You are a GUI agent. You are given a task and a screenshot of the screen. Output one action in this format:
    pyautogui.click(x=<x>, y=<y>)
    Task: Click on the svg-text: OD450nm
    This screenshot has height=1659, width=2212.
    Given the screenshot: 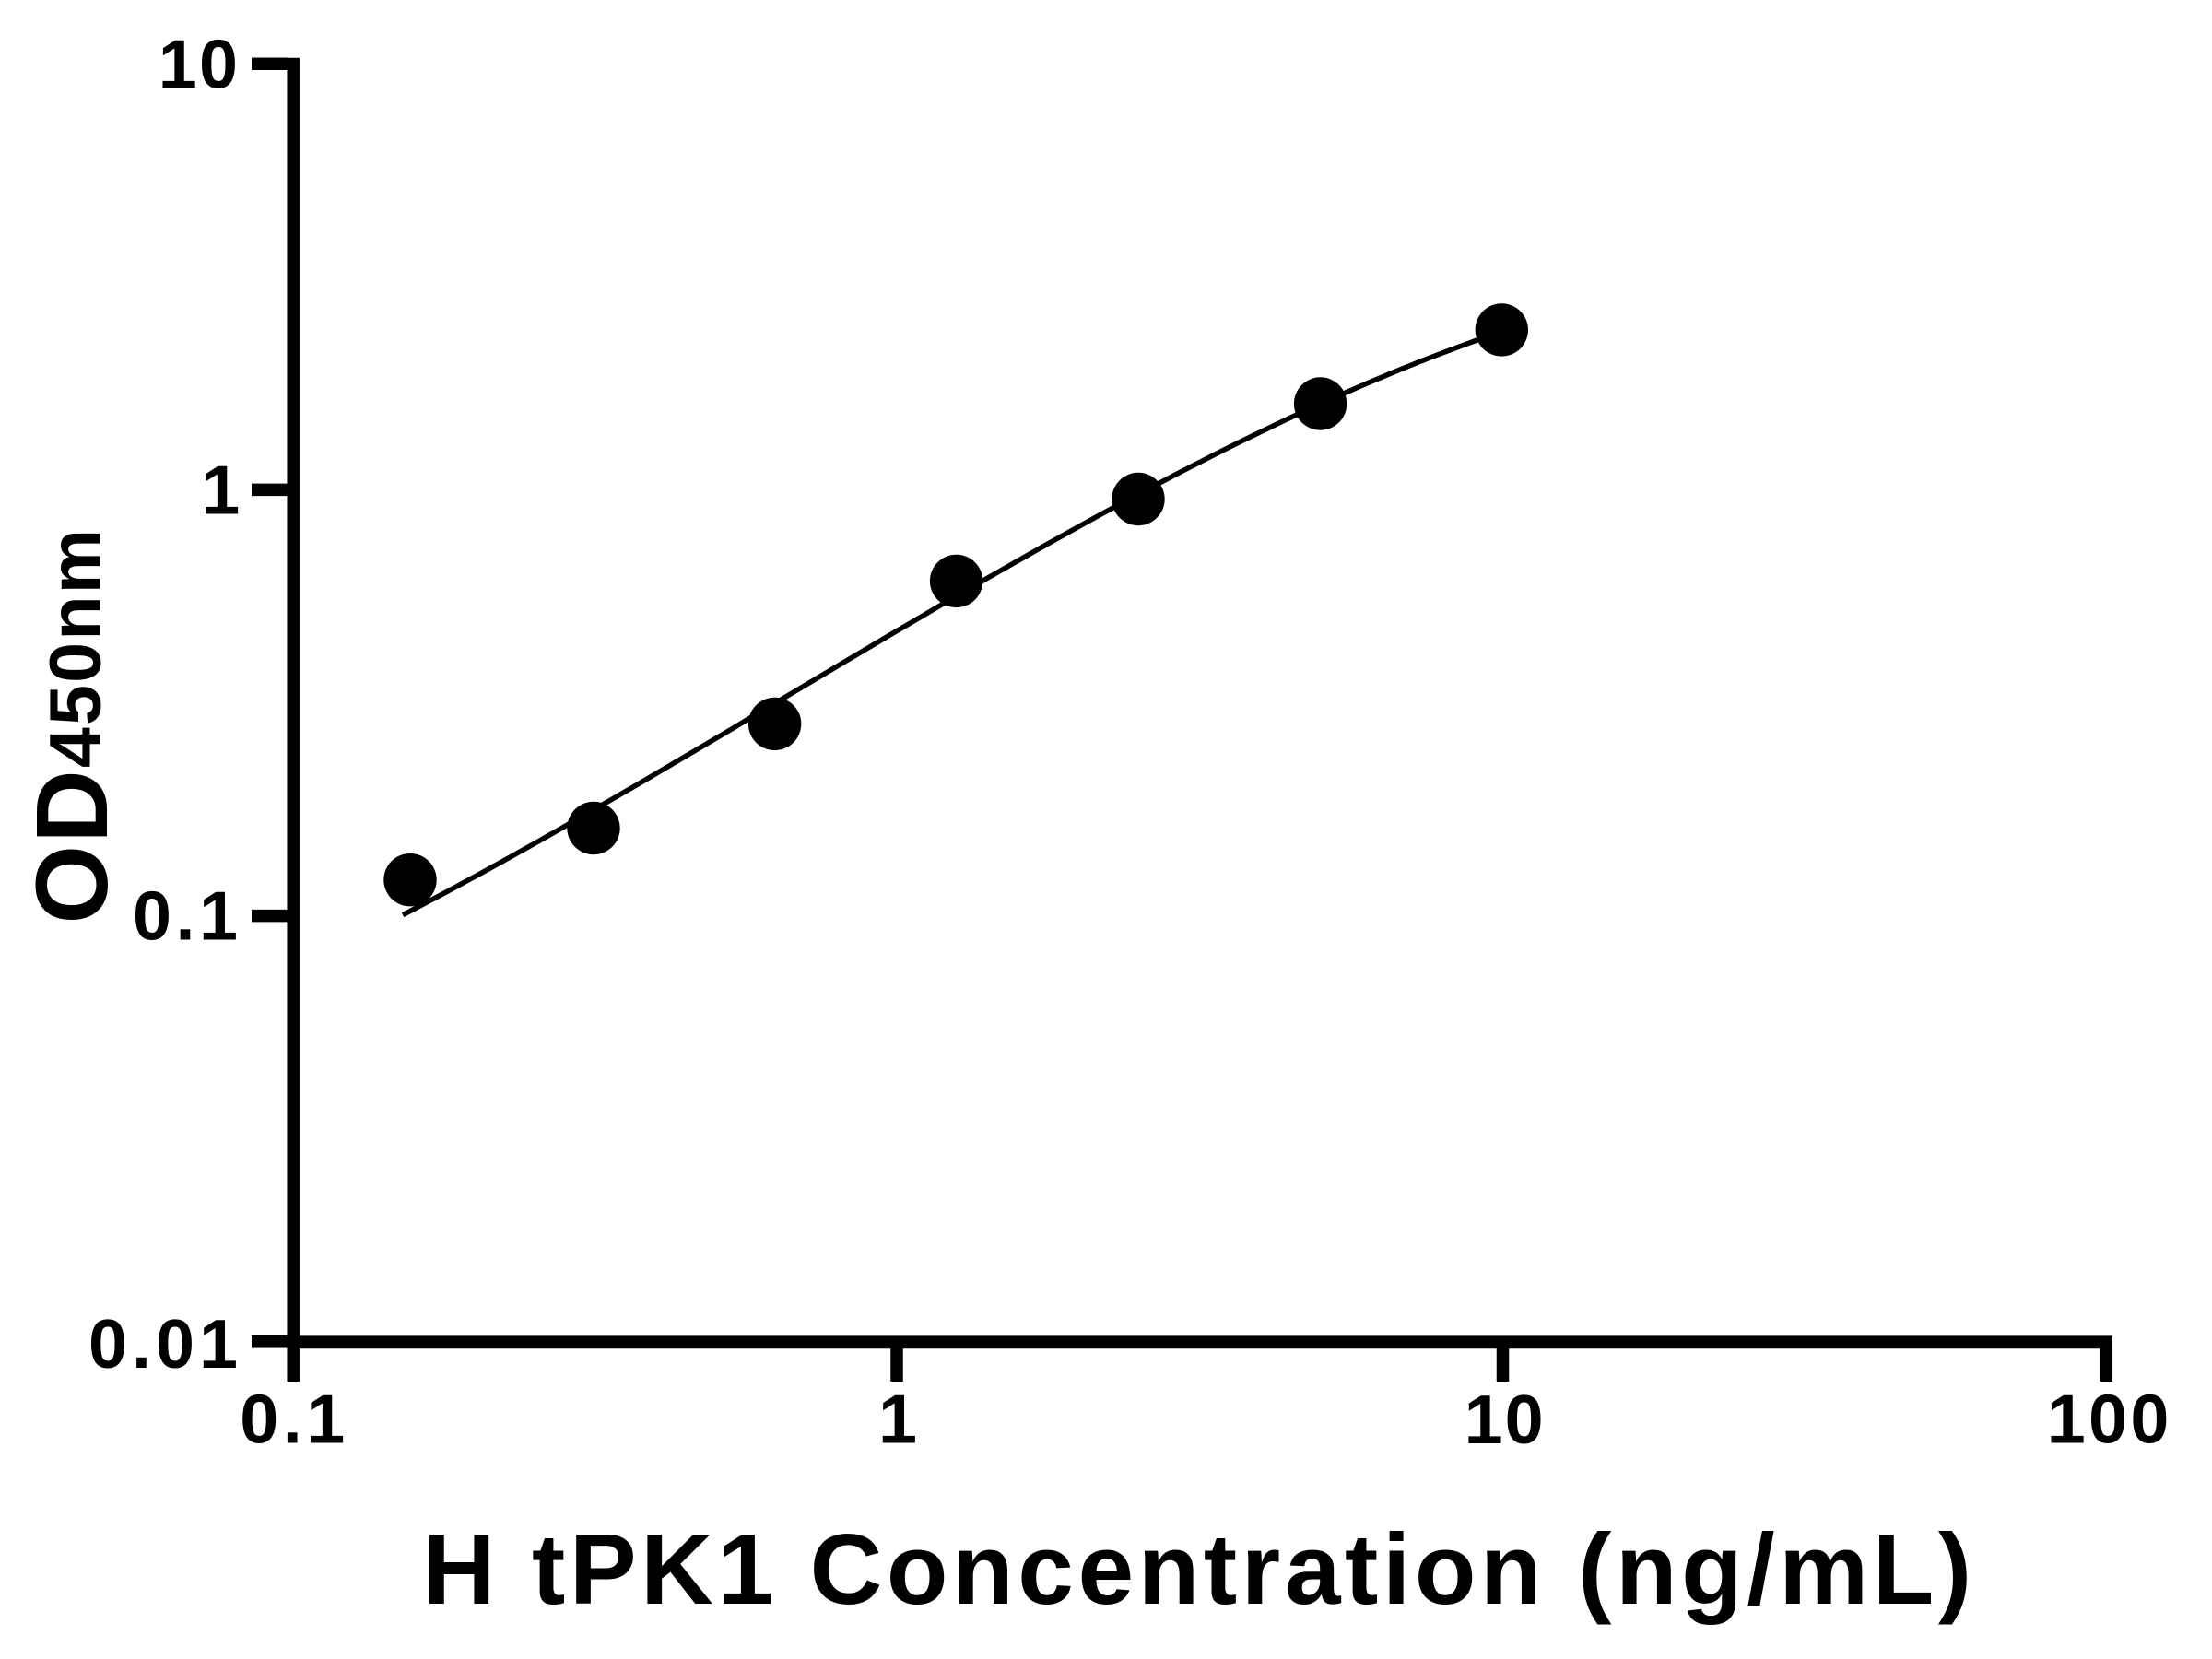 What is the action you would take?
    pyautogui.click(x=72, y=725)
    